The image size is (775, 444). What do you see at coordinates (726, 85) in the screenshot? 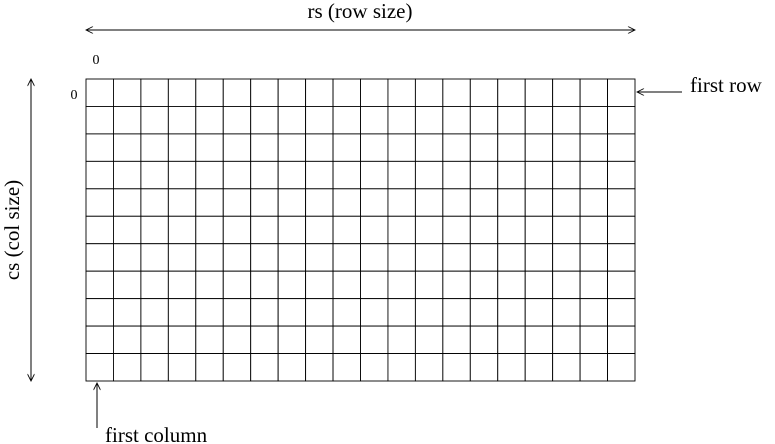
I see `first-row-label: first row` at bounding box center [726, 85].